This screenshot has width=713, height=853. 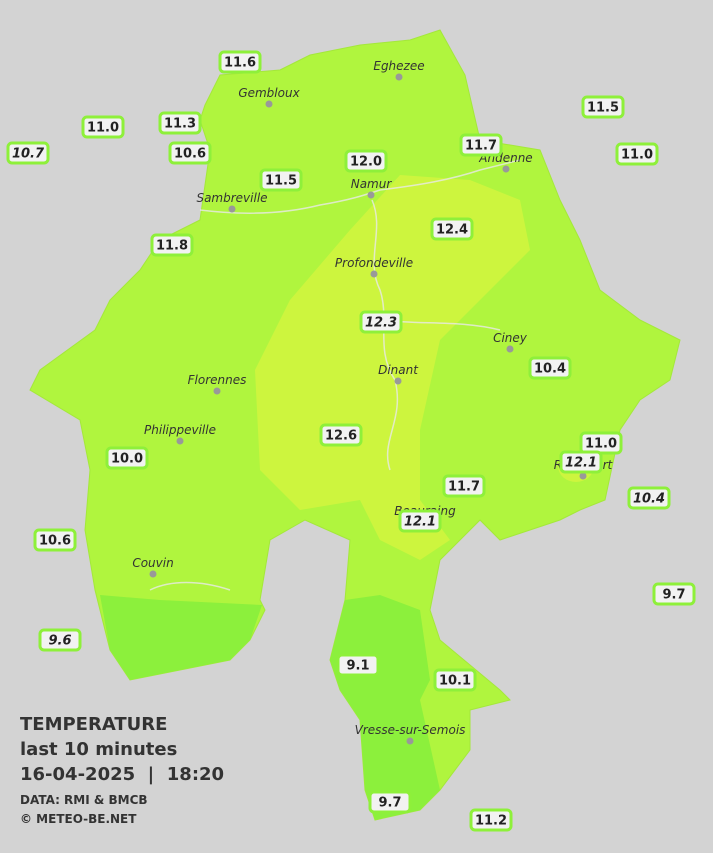 What do you see at coordinates (510, 338) in the screenshot?
I see `city-label: Ciney` at bounding box center [510, 338].